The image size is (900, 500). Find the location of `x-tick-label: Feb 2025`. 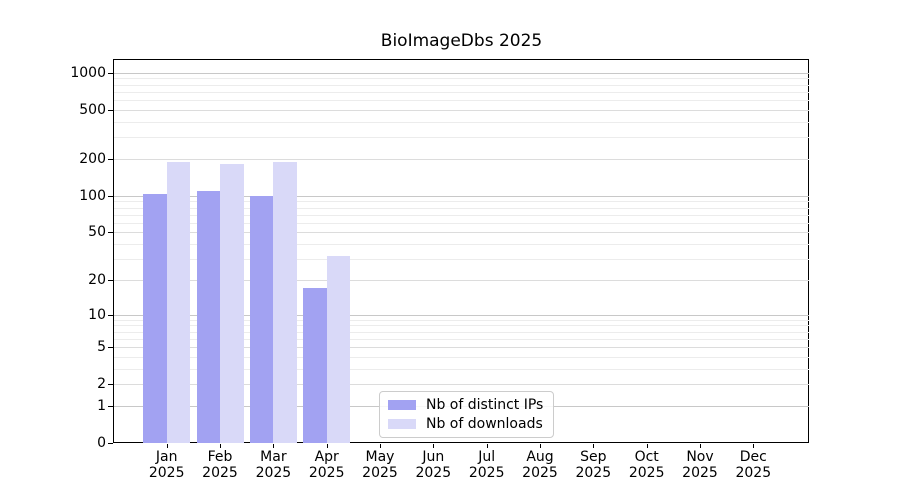

x-tick-label: Feb 2025 is located at coordinates (220, 465).